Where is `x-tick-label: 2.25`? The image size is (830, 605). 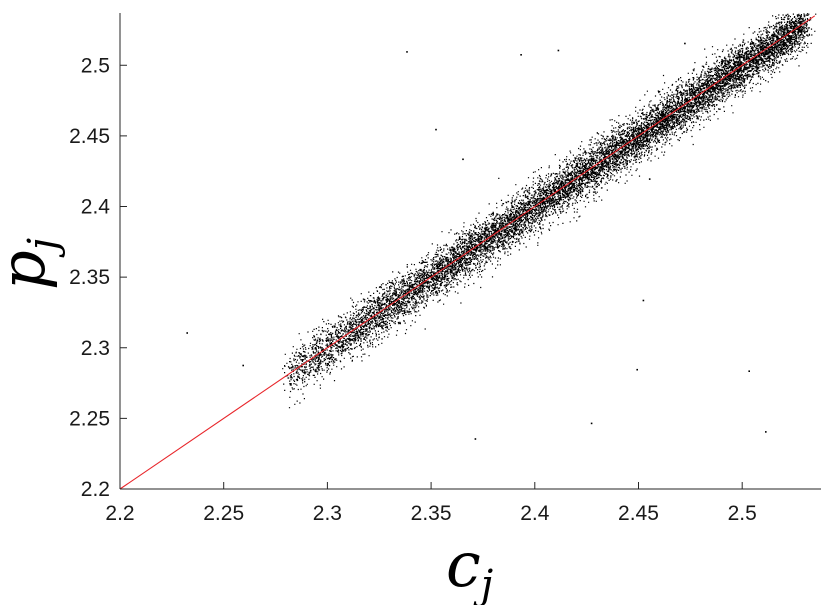 x-tick-label: 2.25 is located at coordinates (223, 513).